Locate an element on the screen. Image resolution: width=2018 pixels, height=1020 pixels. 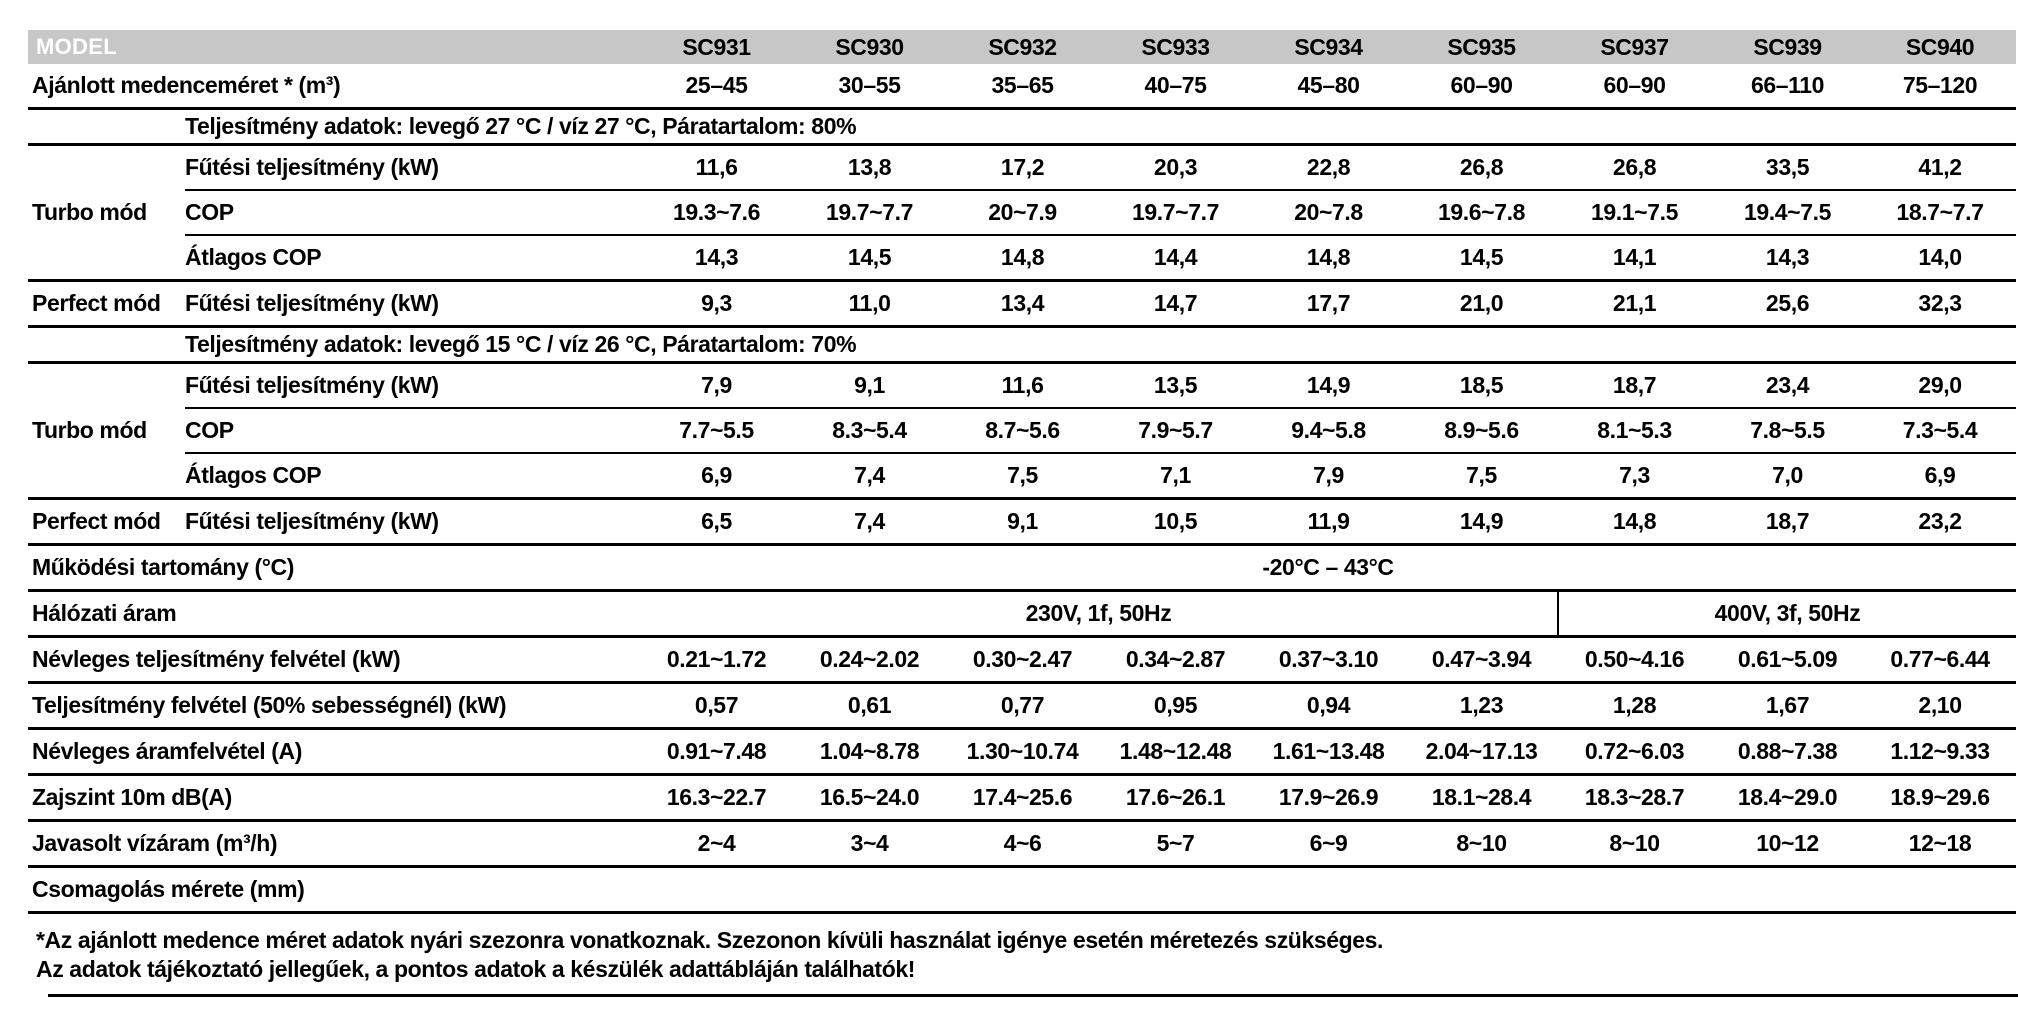
noise-level-value: 17.4~25.6 is located at coordinates (1023, 798).